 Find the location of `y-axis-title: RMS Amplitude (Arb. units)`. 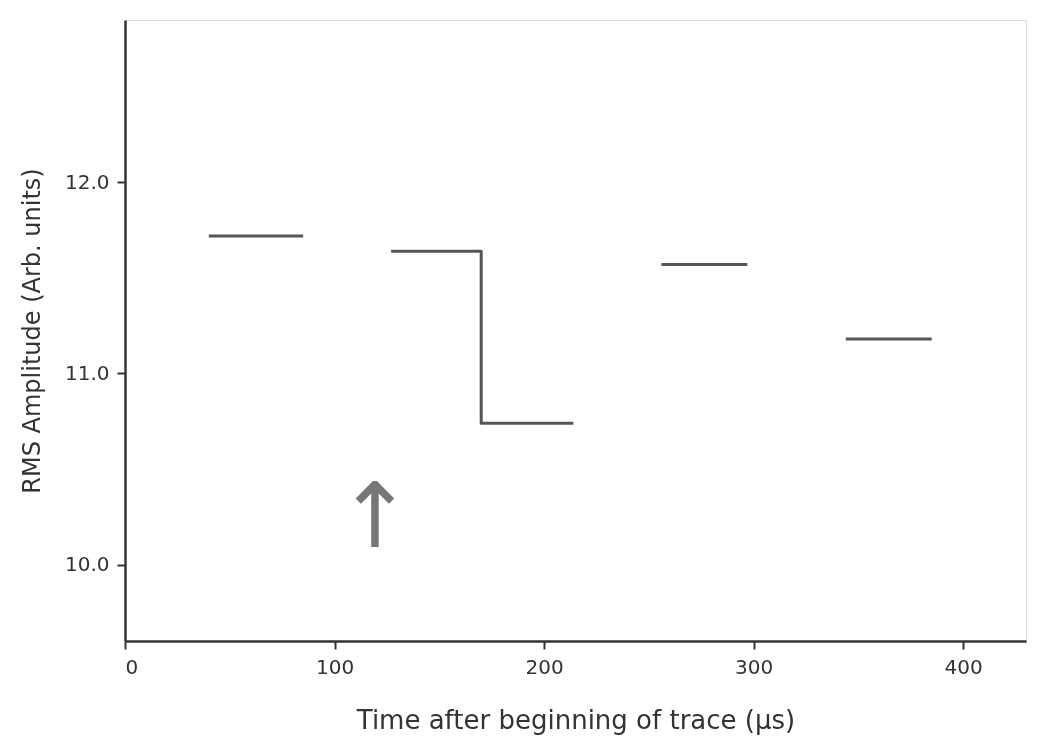

y-axis-title: RMS Amplitude (Arb. units) is located at coordinates (31, 331).